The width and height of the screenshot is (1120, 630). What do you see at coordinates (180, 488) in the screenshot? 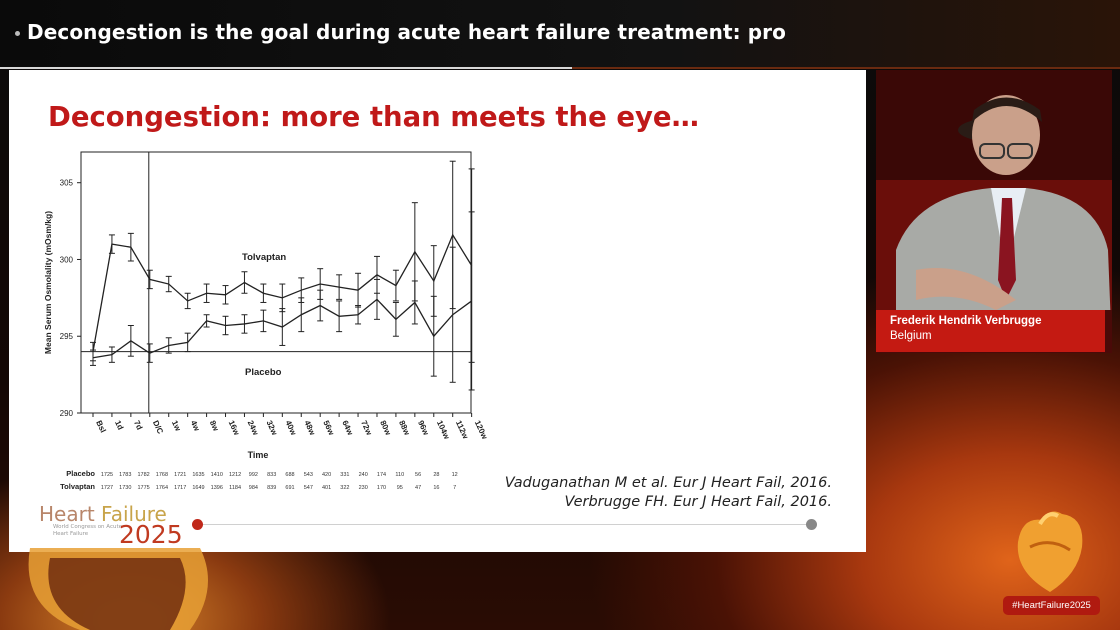
I see `n-table-value: 1717` at bounding box center [180, 488].